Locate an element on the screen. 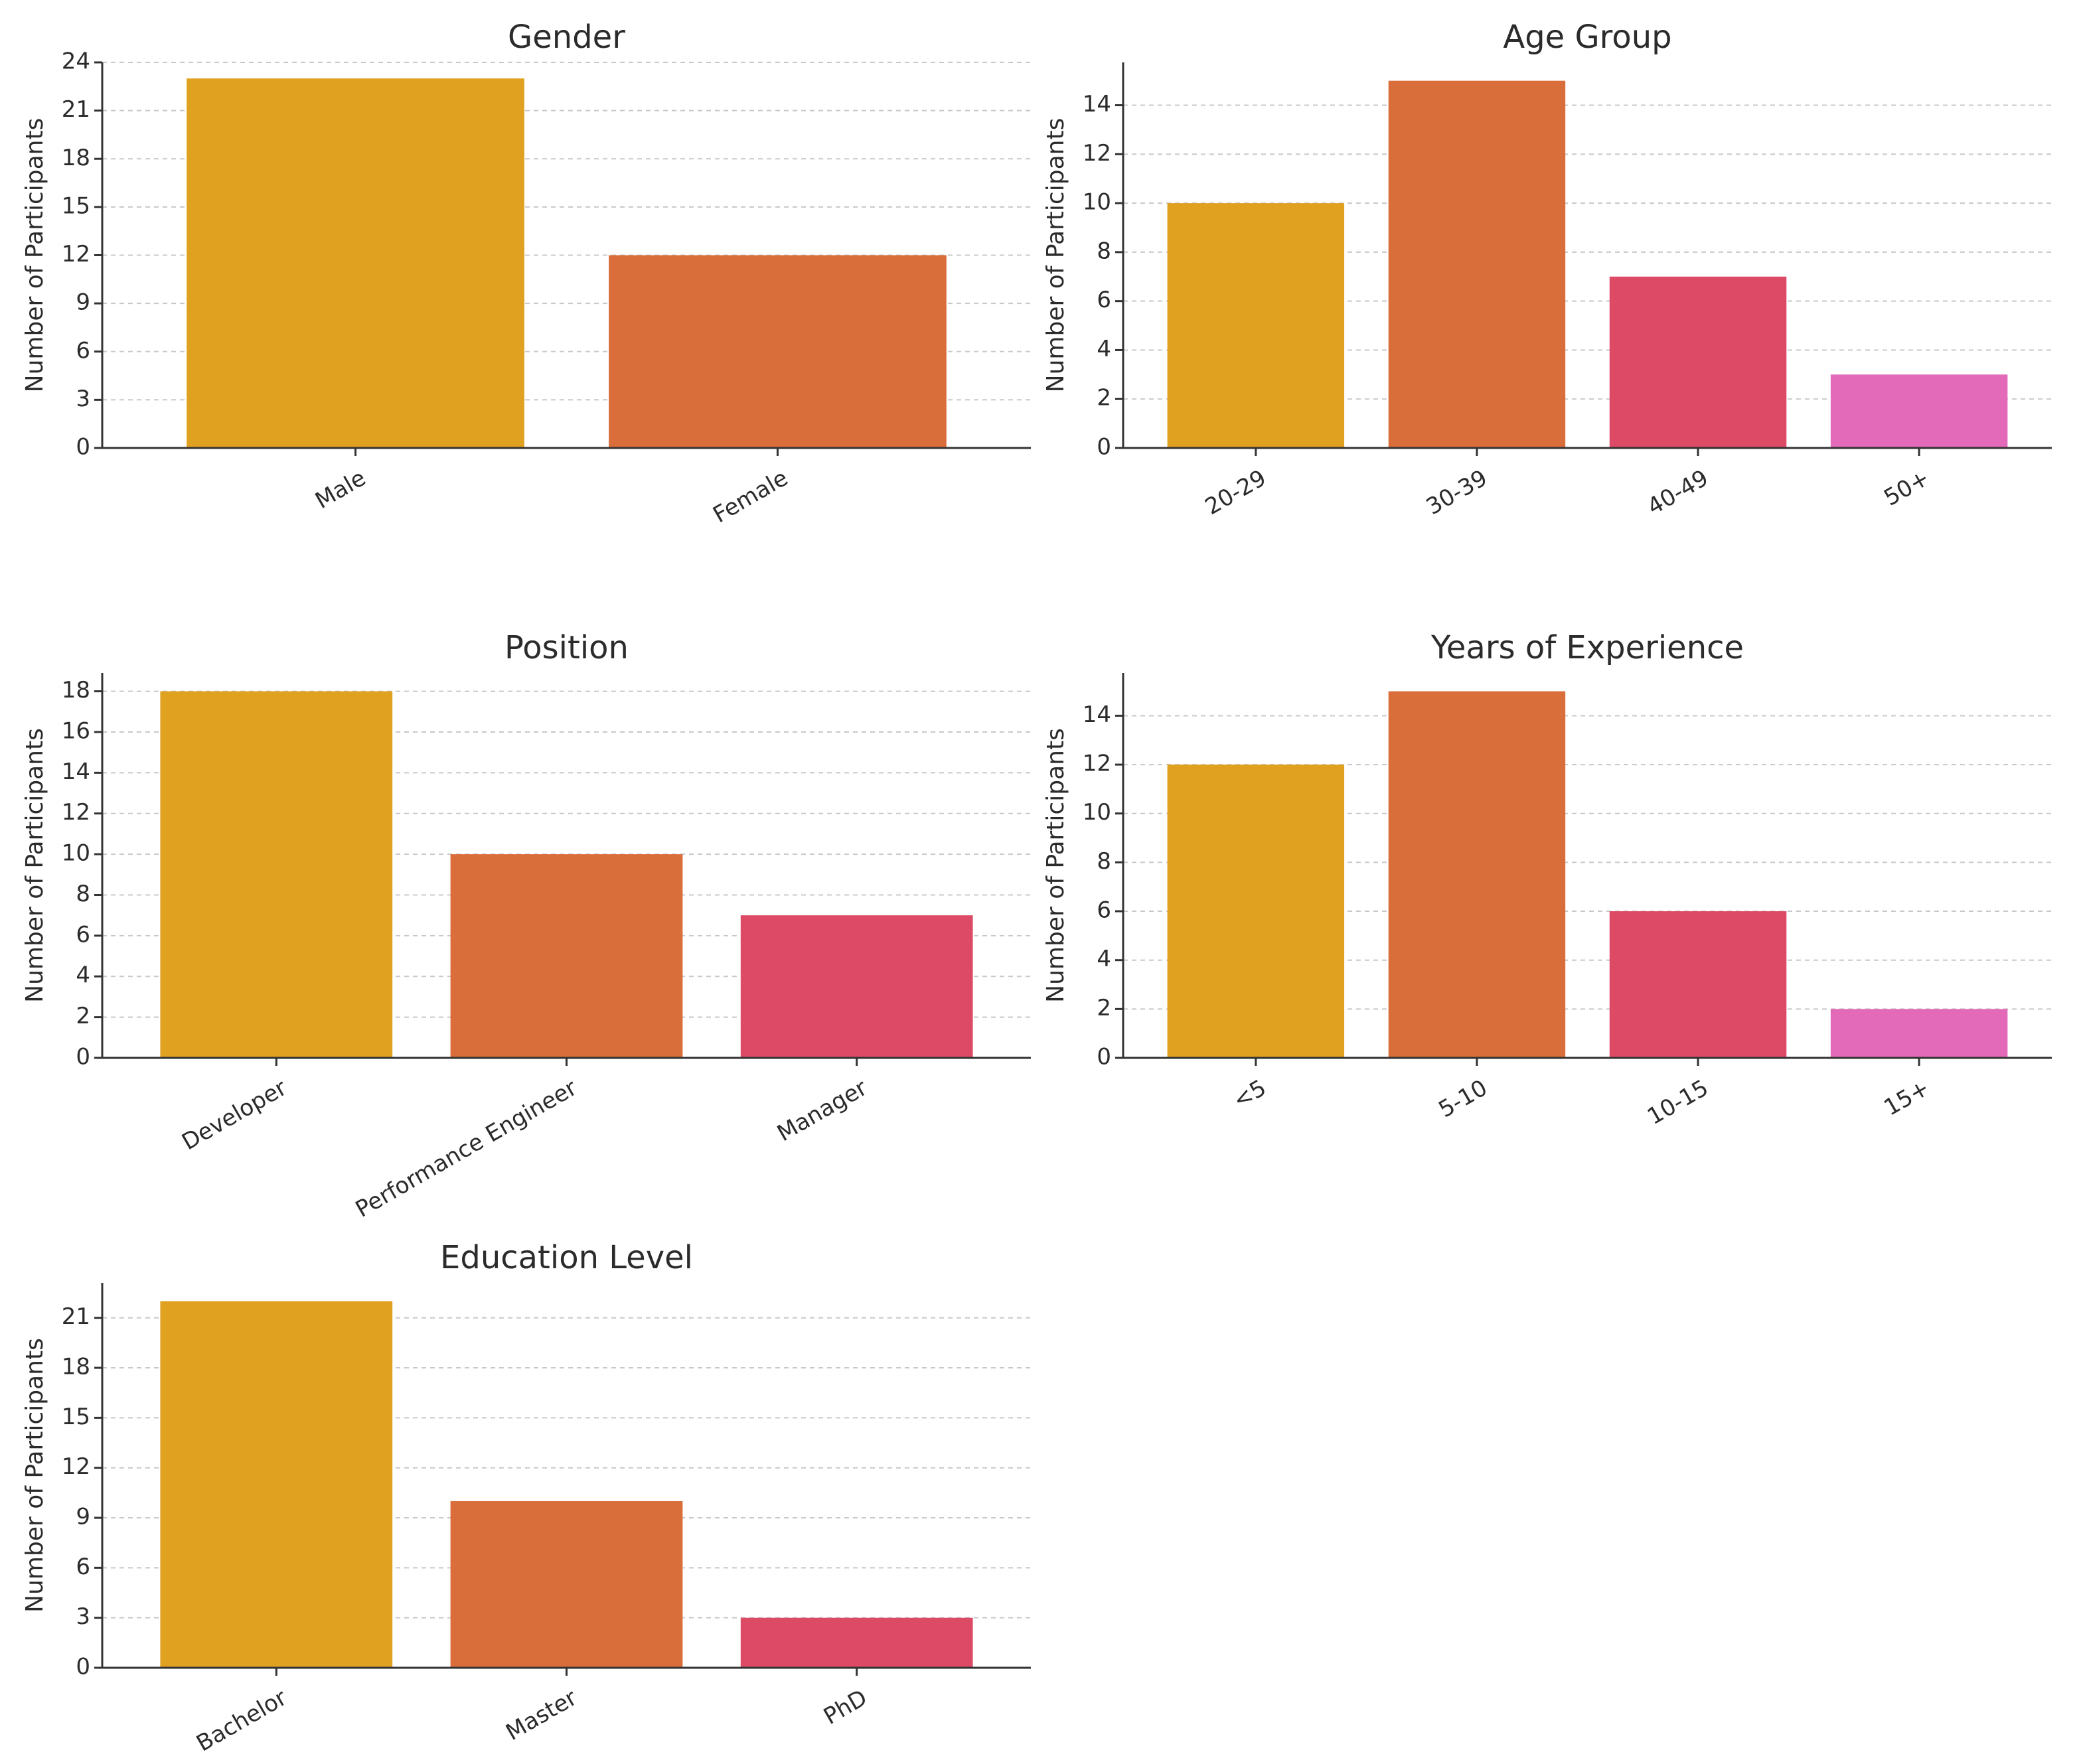 This screenshot has height=1764, width=2077. y-tick-label: 24 is located at coordinates (76, 62).